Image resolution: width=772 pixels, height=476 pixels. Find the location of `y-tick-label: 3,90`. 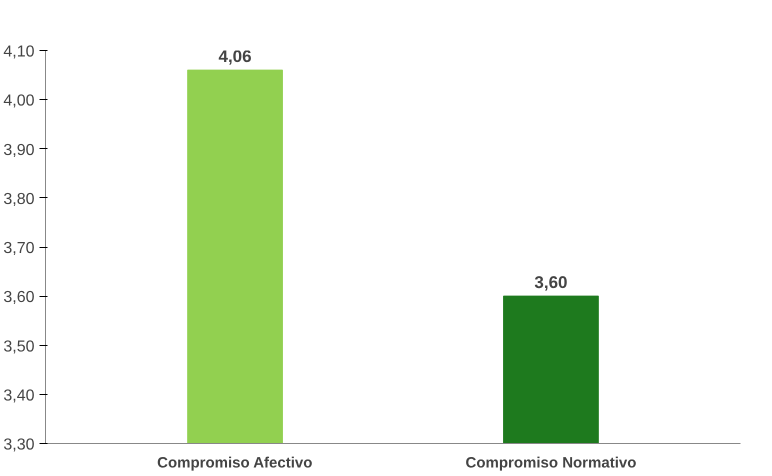

y-tick-label: 3,90 is located at coordinates (19, 150).